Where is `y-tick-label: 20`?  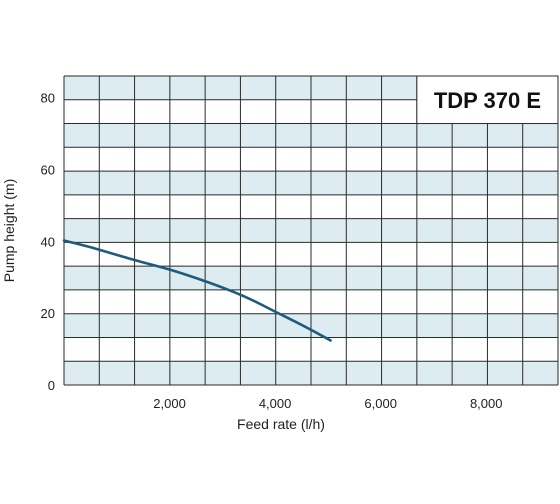 y-tick-label: 20 is located at coordinates (48, 313).